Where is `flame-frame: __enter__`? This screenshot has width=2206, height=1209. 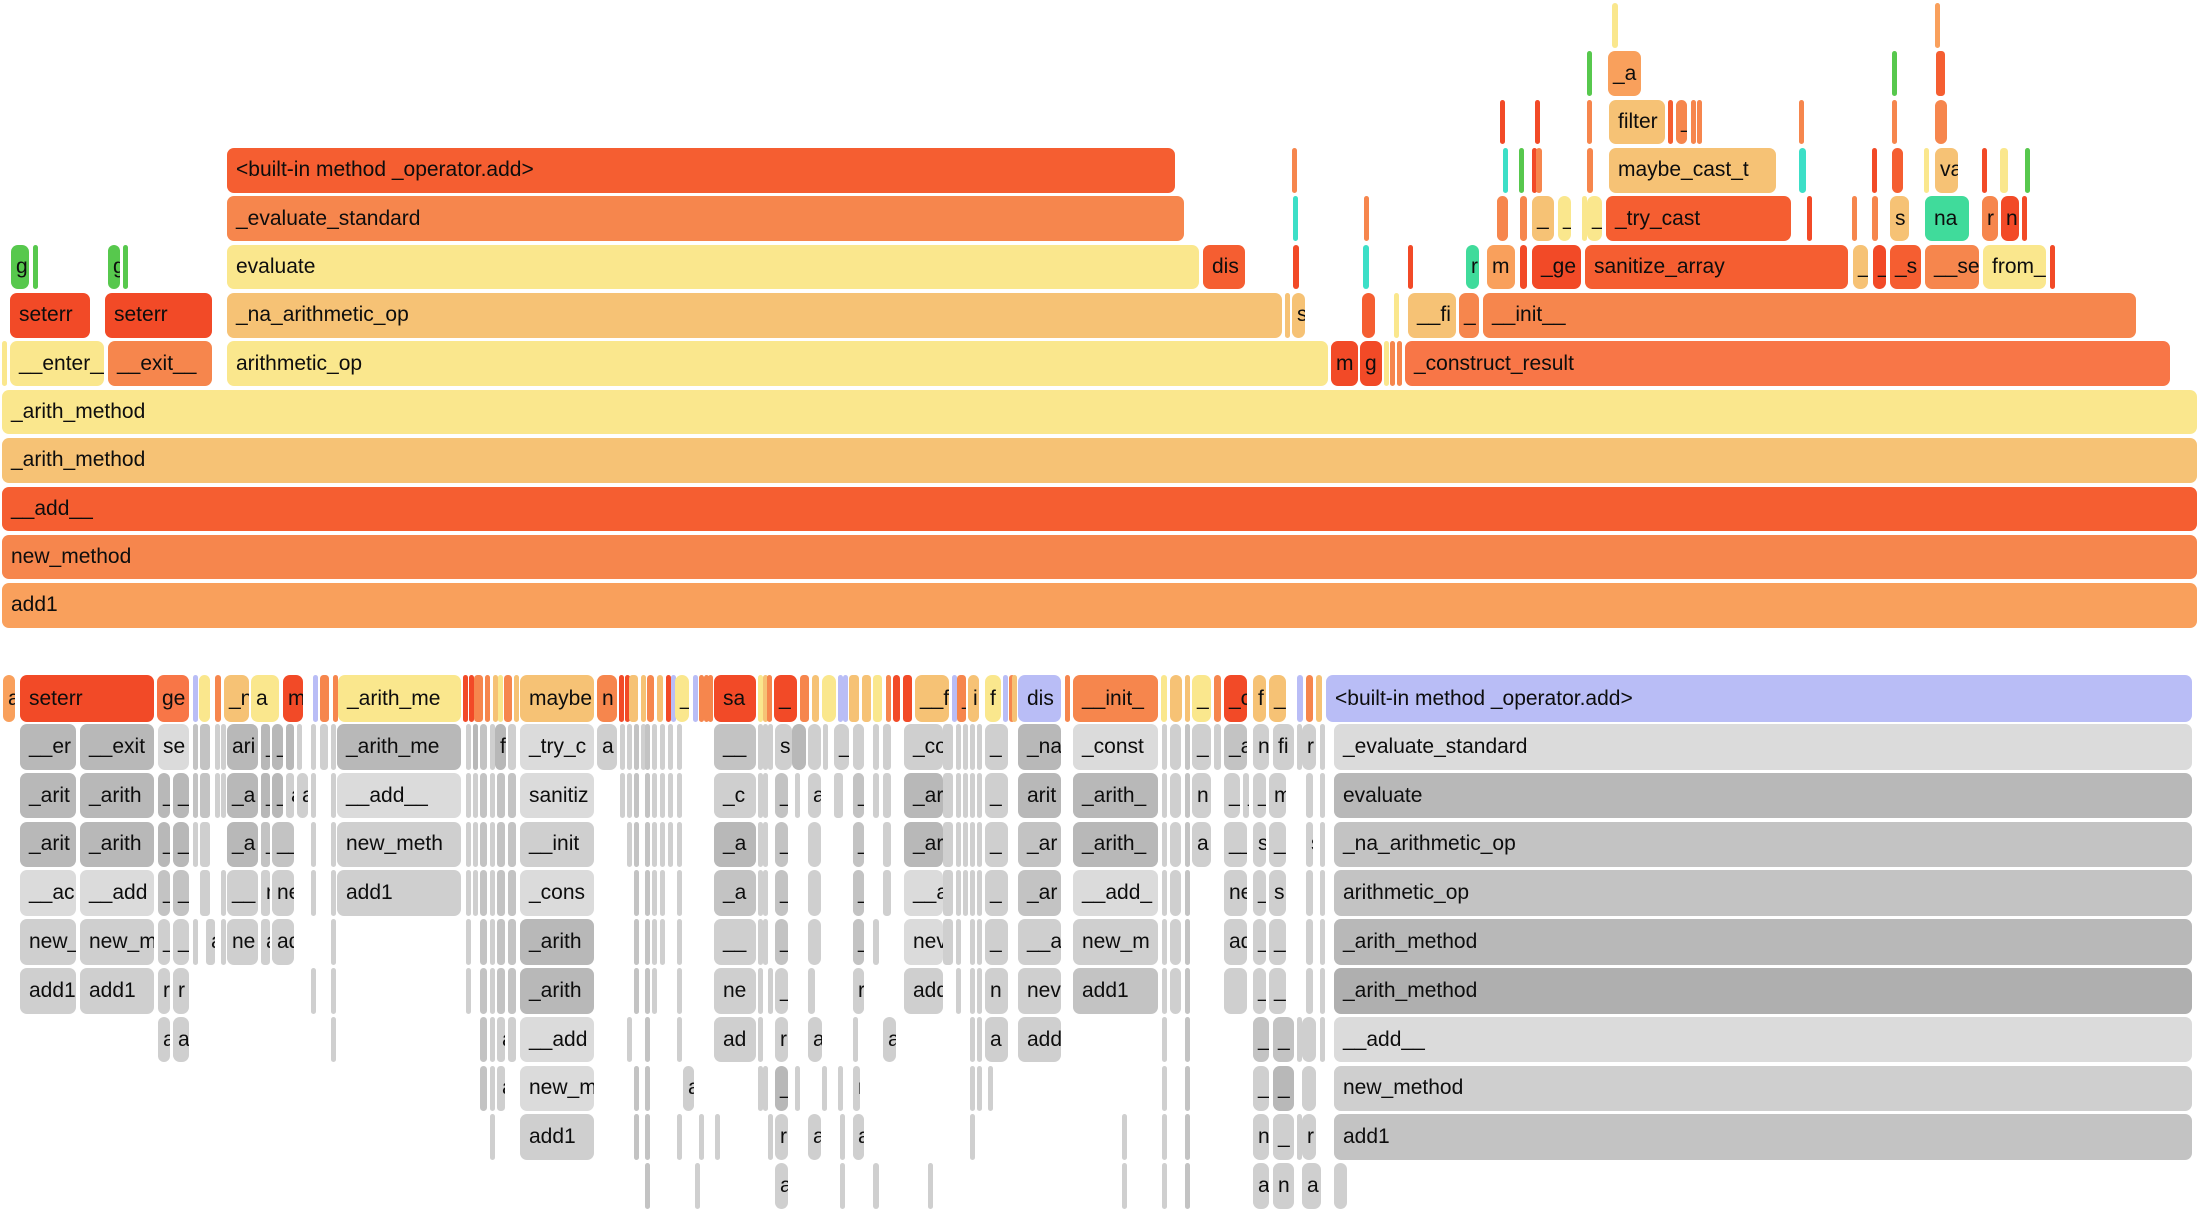 flame-frame: __enter__ is located at coordinates (57, 364).